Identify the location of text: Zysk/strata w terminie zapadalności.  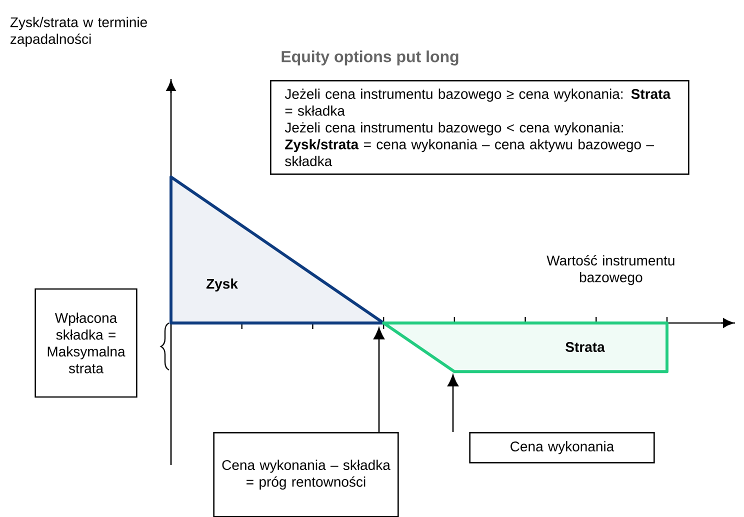
(78, 31).